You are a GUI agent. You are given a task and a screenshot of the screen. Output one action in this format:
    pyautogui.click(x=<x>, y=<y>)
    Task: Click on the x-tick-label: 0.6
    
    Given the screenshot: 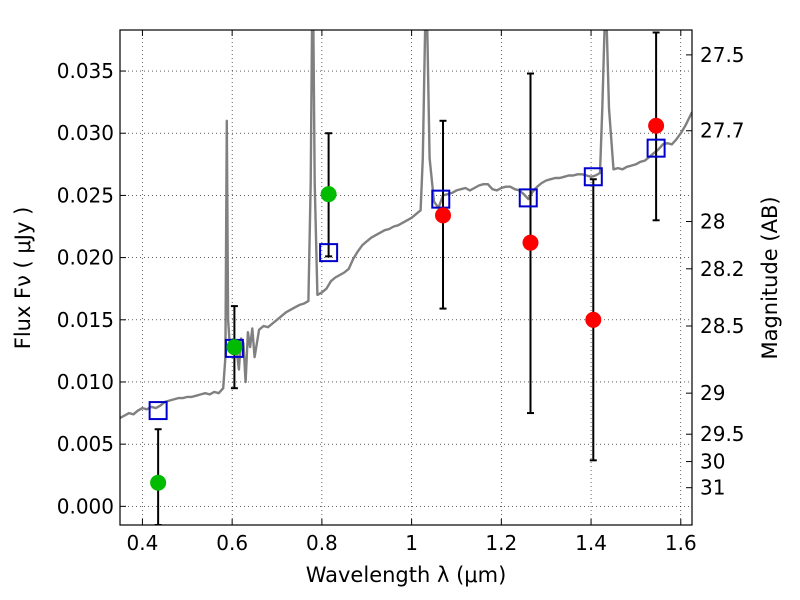 What is the action you would take?
    pyautogui.click(x=232, y=543)
    